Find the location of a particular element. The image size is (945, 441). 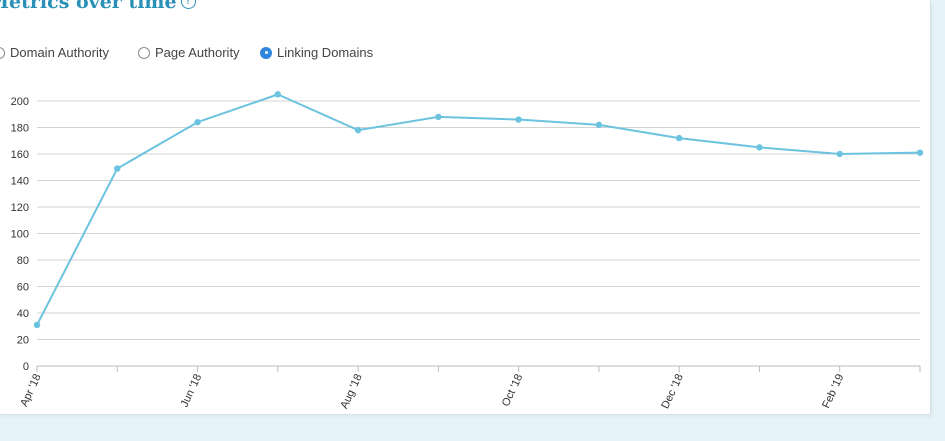

x-tick-label: Oct '18 is located at coordinates (512, 390).